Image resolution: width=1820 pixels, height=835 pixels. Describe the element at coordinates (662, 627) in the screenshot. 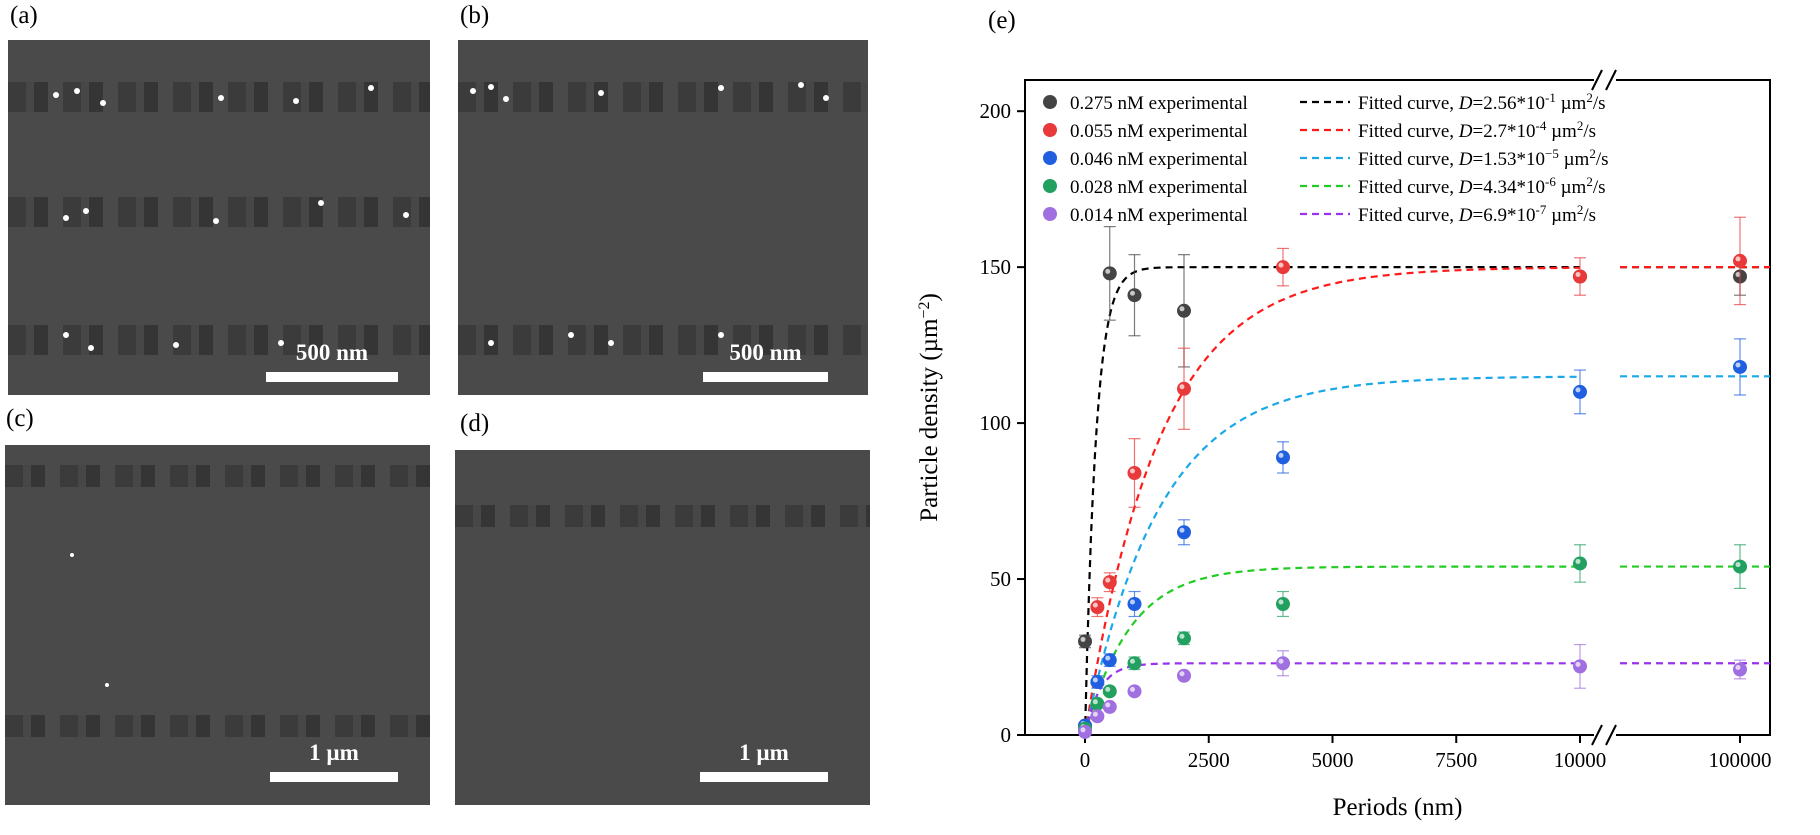

I see `sem-image-d: 1 µm` at that location.